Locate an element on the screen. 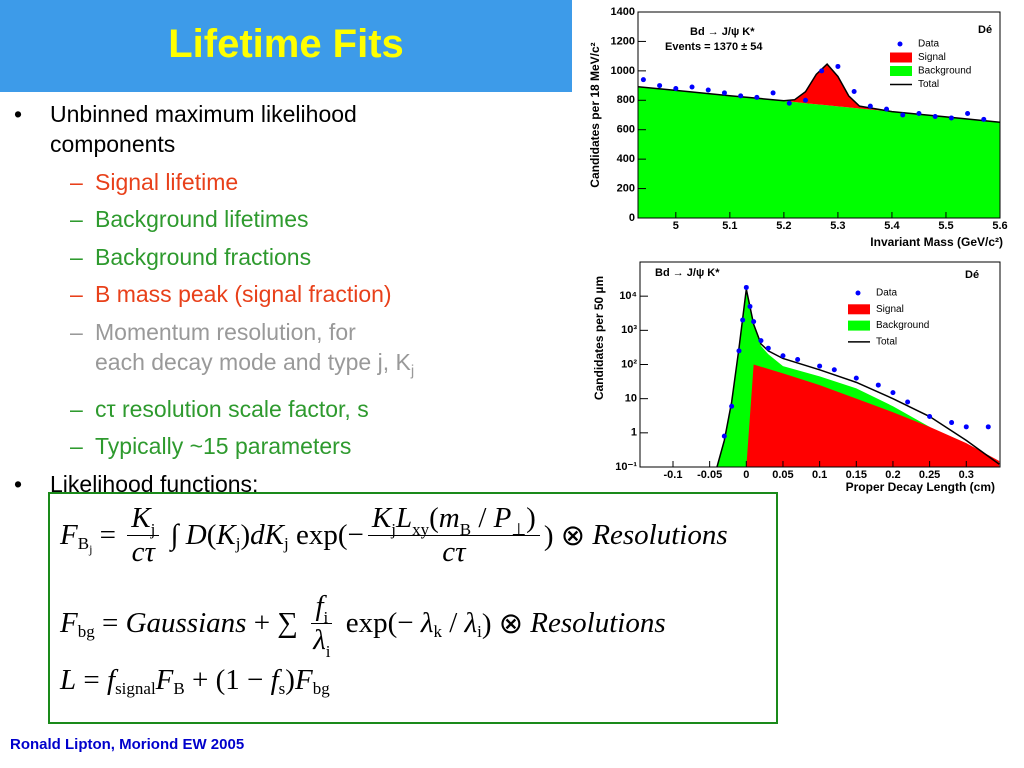 This screenshot has height=768, width=1024. math-text: exp(− is located at coordinates (379, 623).